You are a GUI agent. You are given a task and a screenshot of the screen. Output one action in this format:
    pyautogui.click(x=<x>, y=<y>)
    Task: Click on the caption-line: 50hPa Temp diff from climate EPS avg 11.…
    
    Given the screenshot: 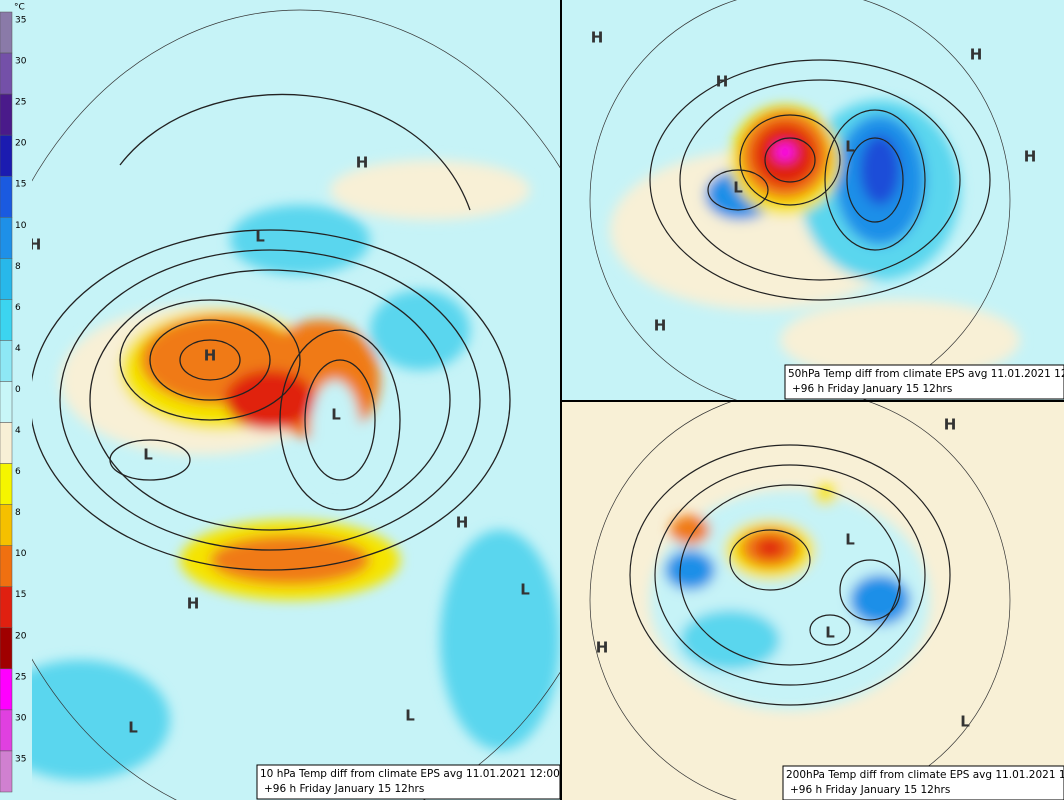 What is the action you would take?
    pyautogui.click(x=926, y=374)
    